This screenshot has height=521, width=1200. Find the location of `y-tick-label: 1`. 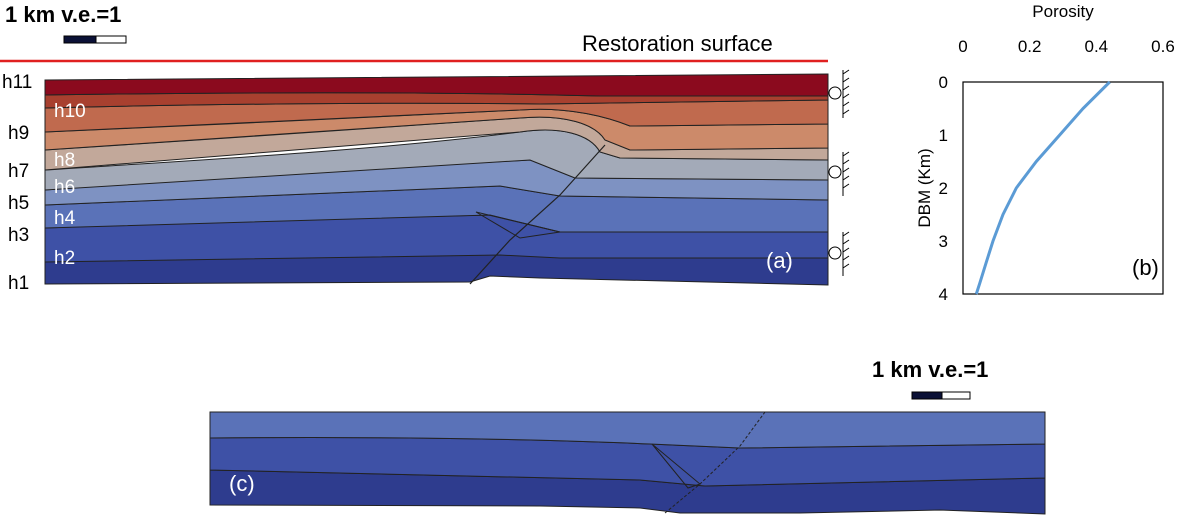

y-tick-label: 1 is located at coordinates (943, 135).